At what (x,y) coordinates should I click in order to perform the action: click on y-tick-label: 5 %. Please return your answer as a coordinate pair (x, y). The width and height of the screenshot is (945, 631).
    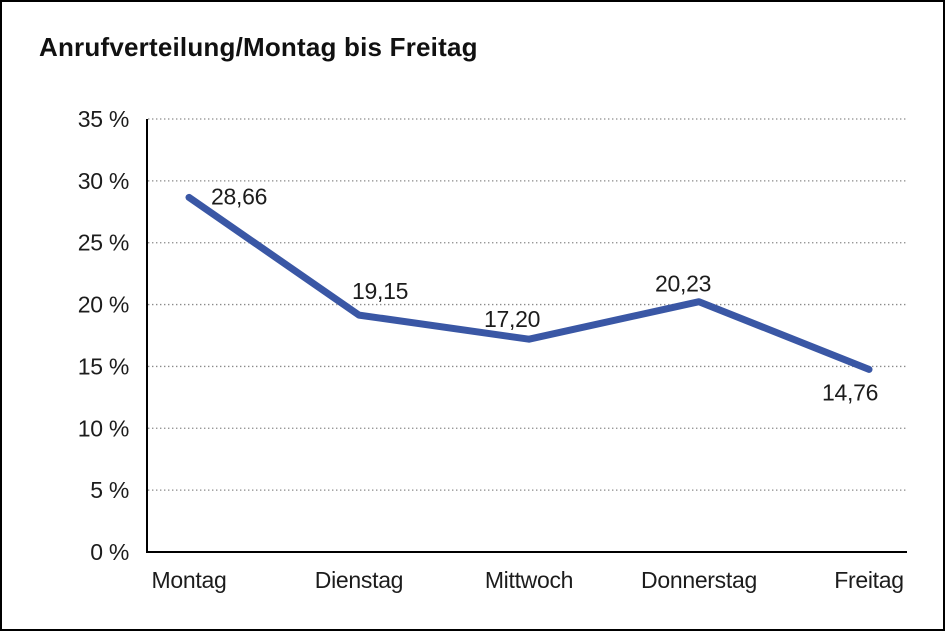
    Looking at the image, I should click on (109, 490).